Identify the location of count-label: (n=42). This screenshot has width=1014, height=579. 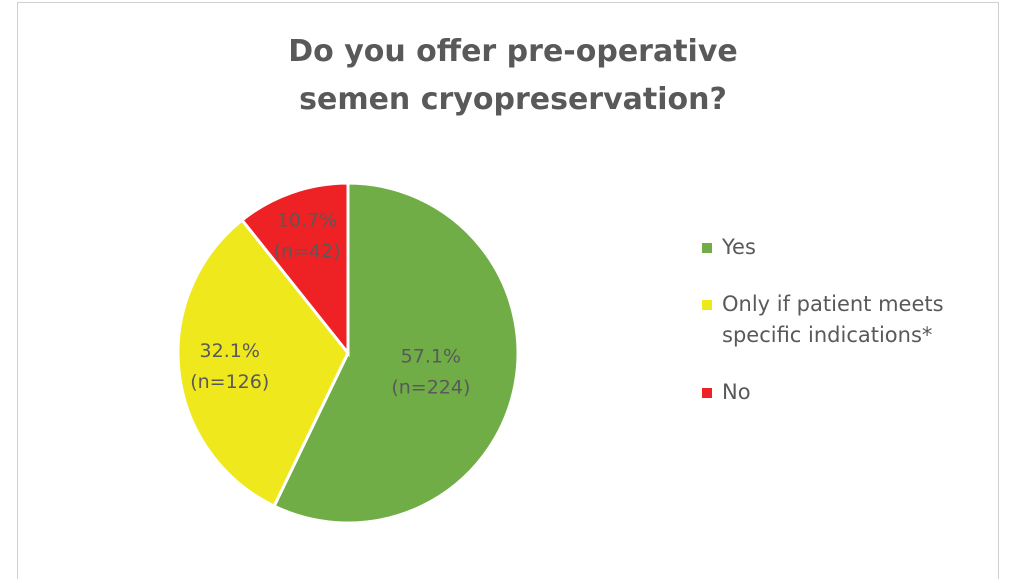
(307, 251).